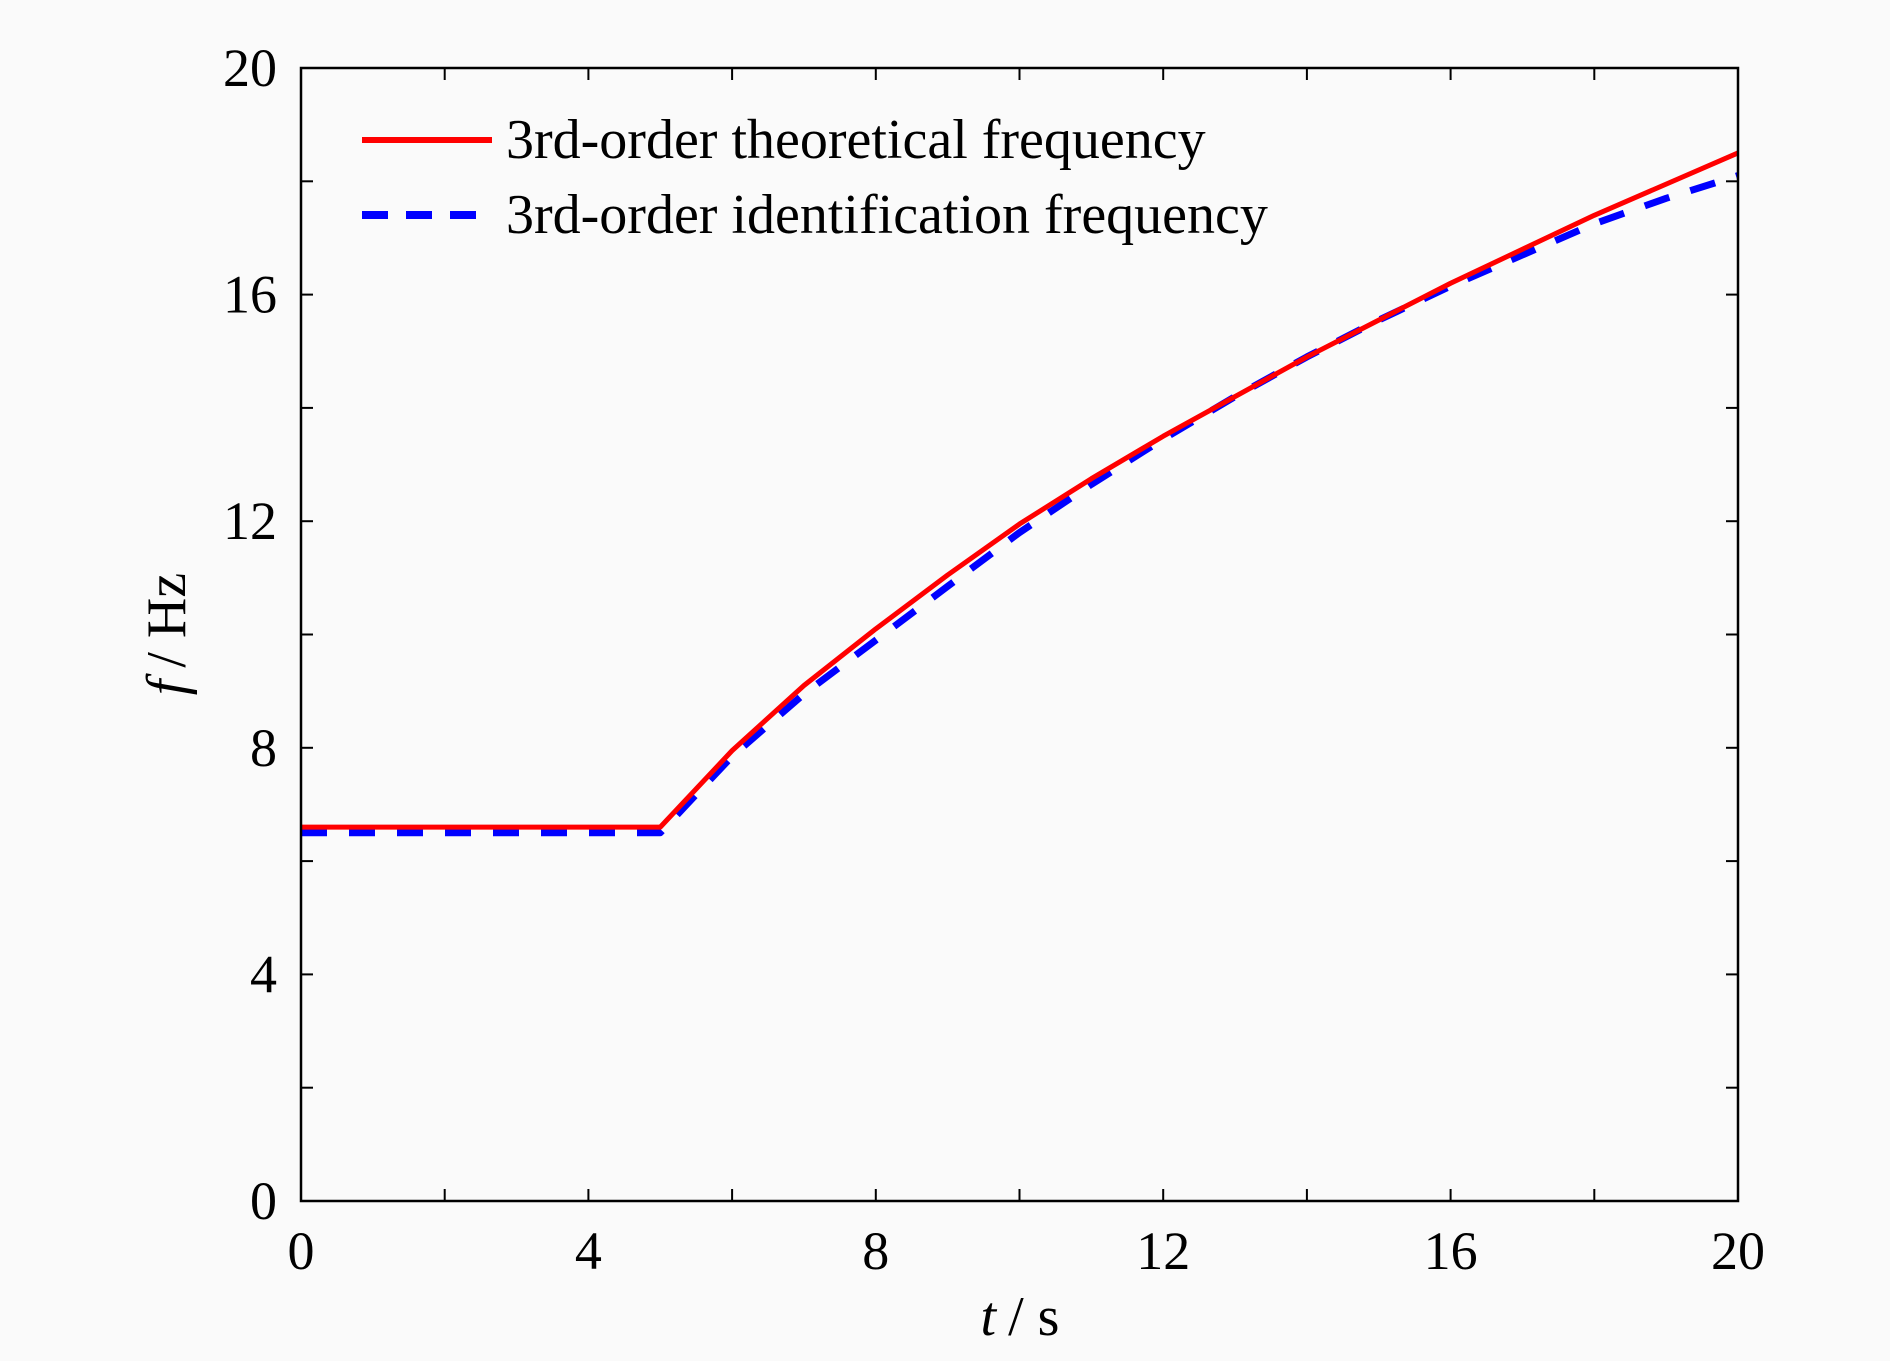 The height and width of the screenshot is (1361, 1890). What do you see at coordinates (250, 68) in the screenshot?
I see `y-tick-label: 20` at bounding box center [250, 68].